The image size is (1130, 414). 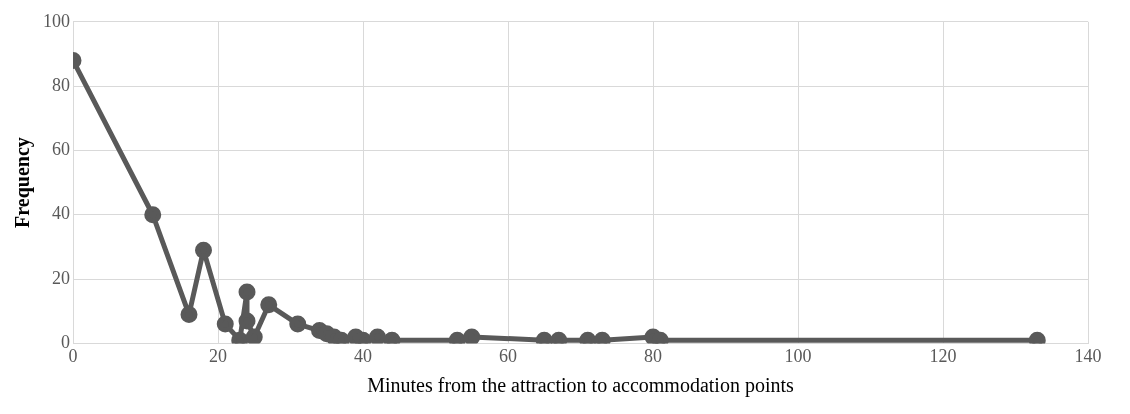 I want to click on x-tick-label: 80, so click(x=653, y=355).